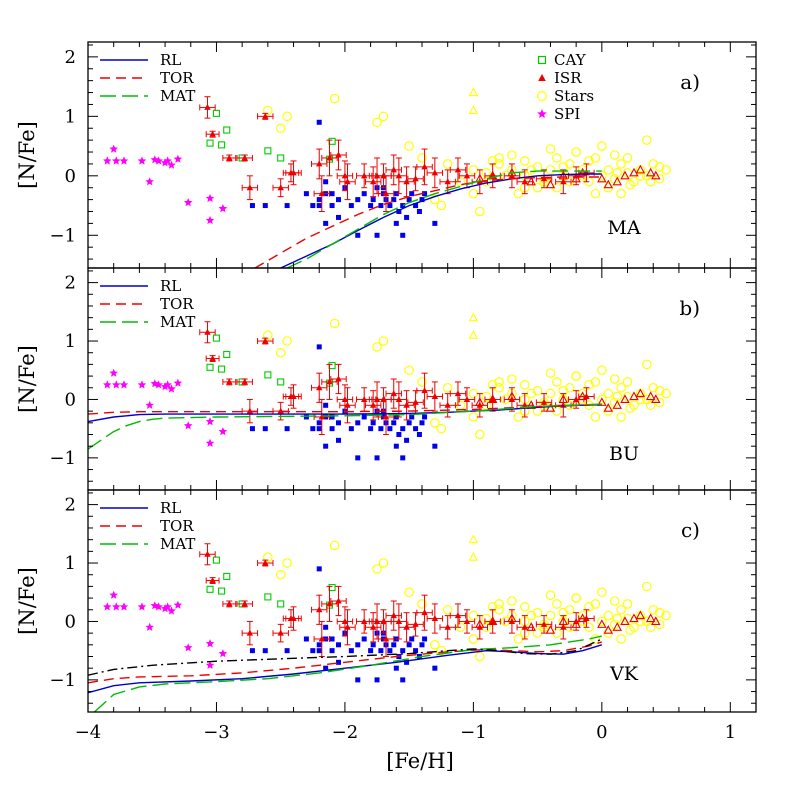  I want to click on legend-marker-stars, so click(542, 96).